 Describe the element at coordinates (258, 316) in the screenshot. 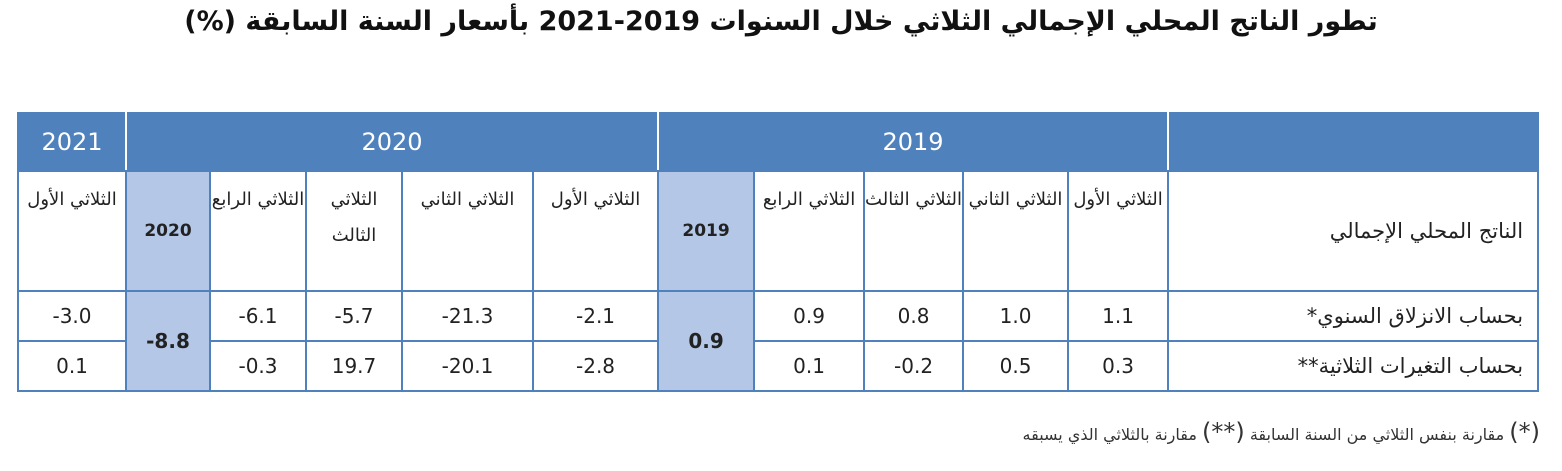

I see `cell-2020-q4: -6.1` at that location.